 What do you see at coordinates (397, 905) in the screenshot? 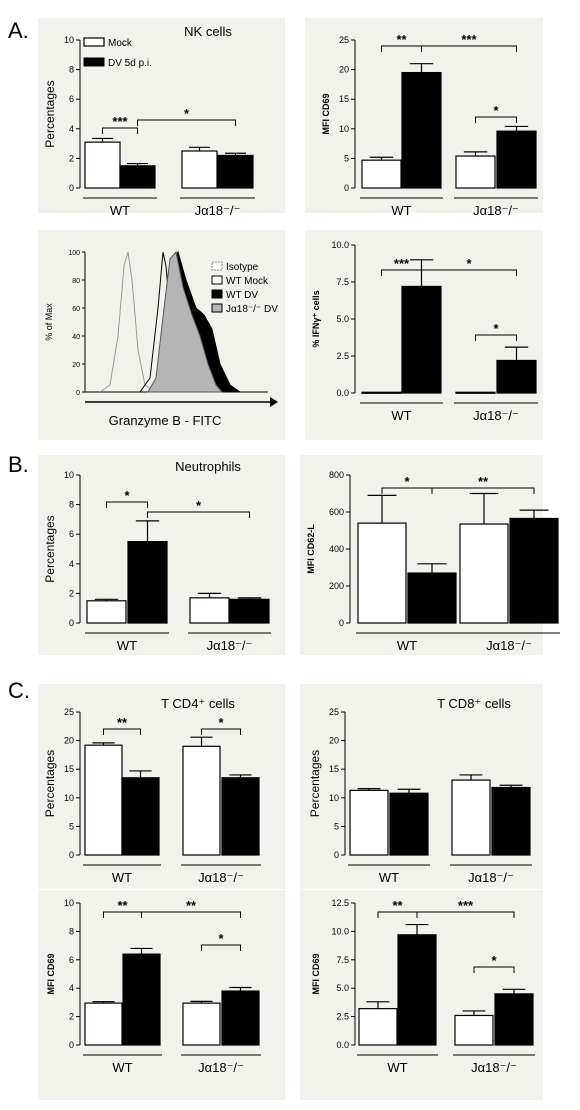
I see `C4-sig-label: **` at bounding box center [397, 905].